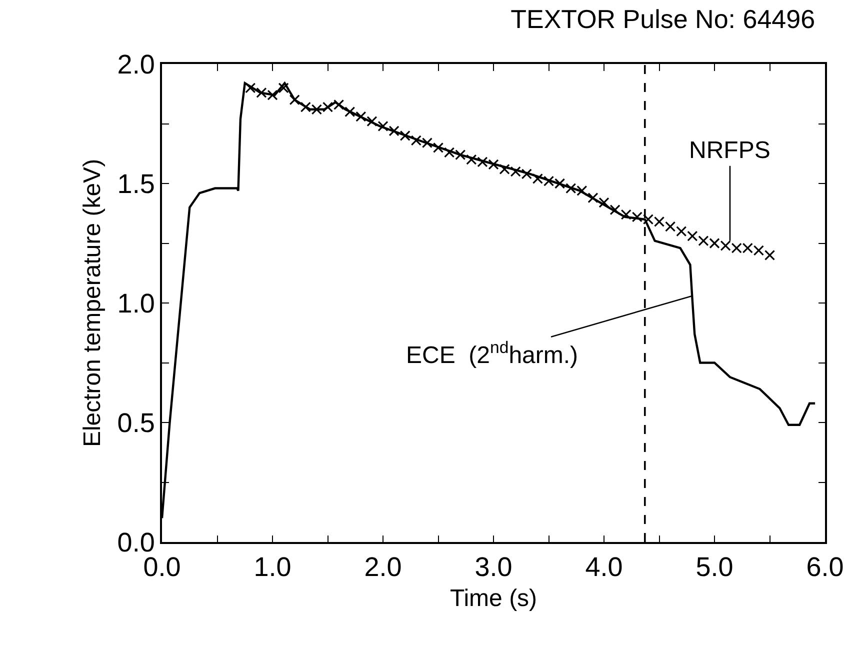 This screenshot has width=855, height=651. I want to click on y-tick-label: 2.0, so click(136, 64).